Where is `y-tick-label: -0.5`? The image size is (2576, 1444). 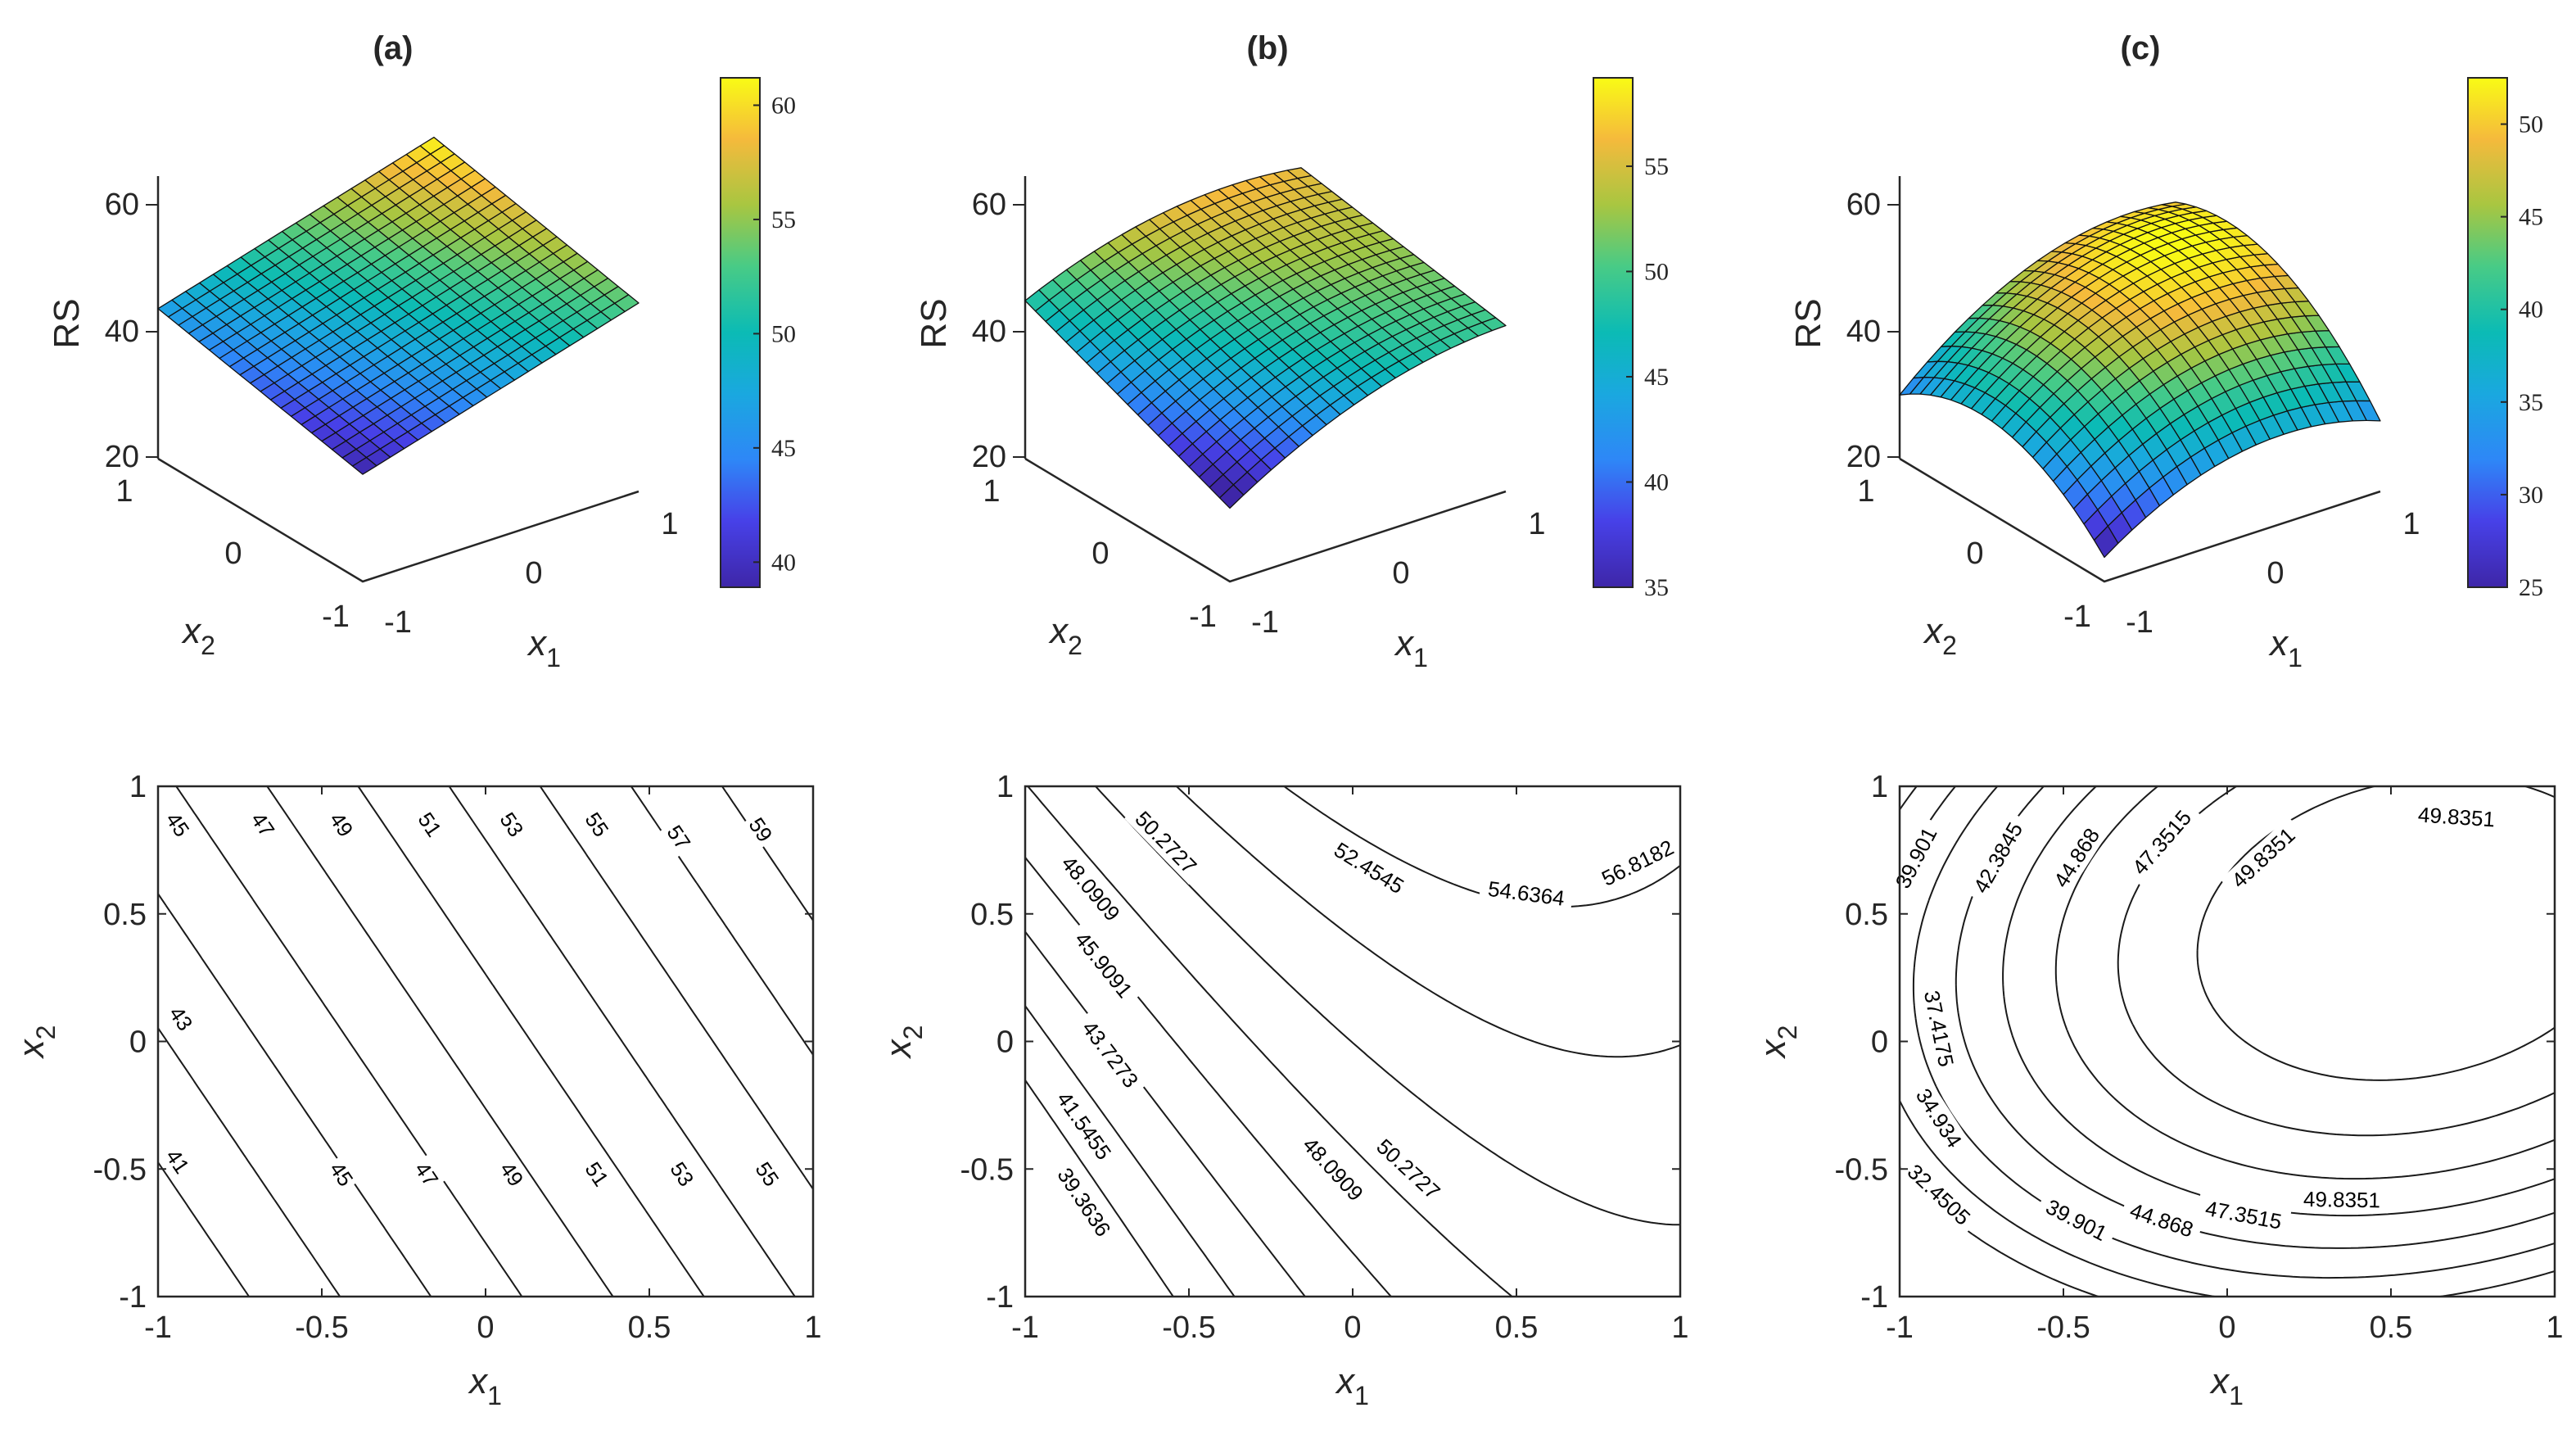 y-tick-label: -0.5 is located at coordinates (120, 1169).